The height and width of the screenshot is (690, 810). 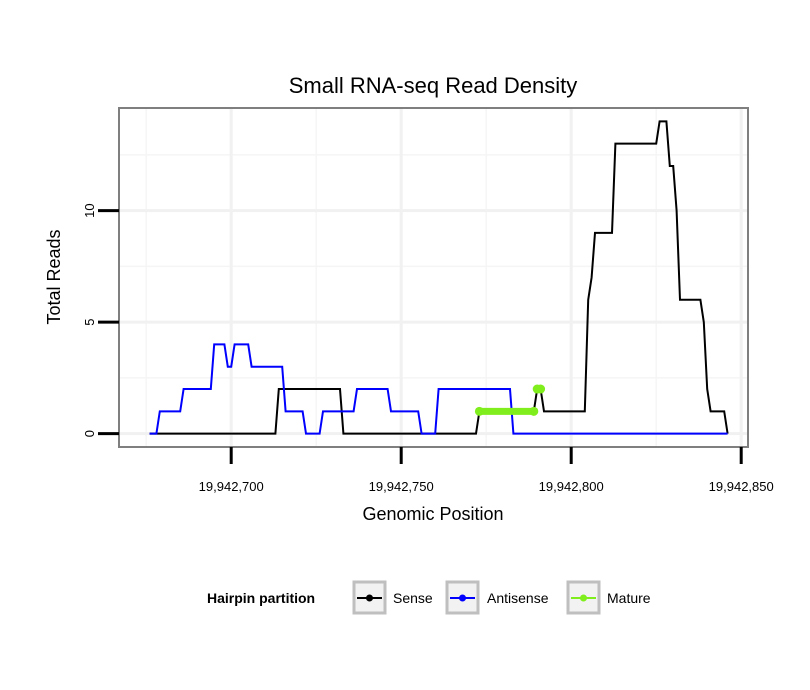 I want to click on x-tick-label: 19,942,850, so click(x=741, y=486).